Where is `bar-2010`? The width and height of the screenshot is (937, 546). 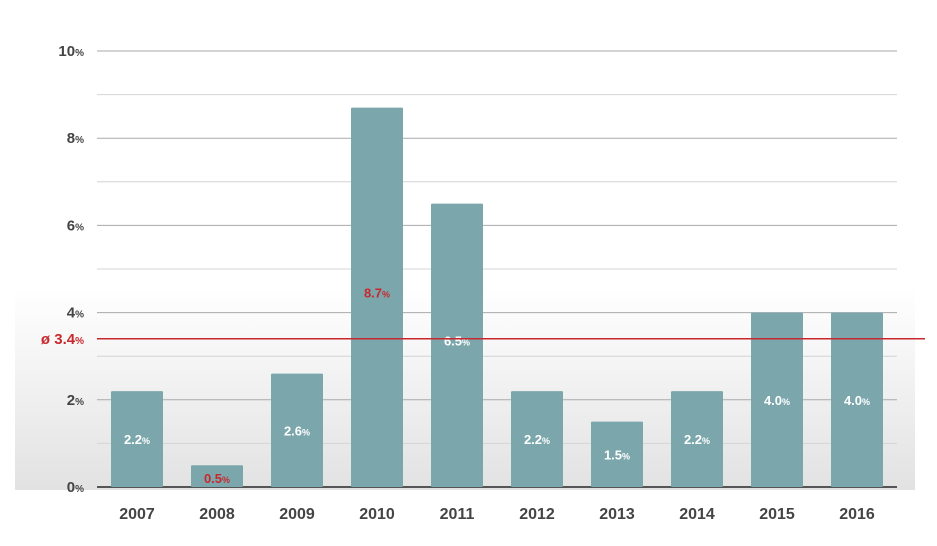
bar-2010 is located at coordinates (377, 297).